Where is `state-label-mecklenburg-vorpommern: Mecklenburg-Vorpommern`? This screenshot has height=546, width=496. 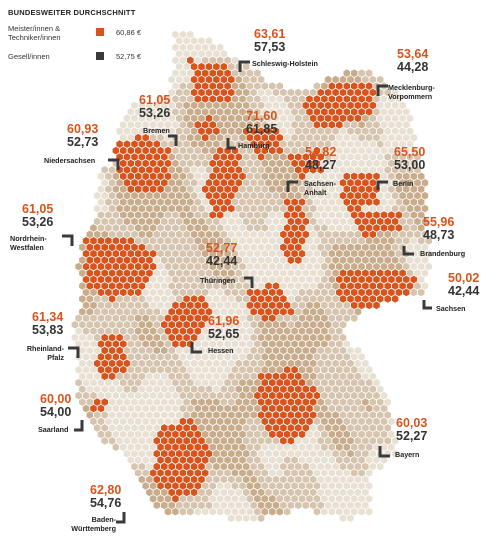 state-label-mecklenburg-vorpommern: Mecklenburg-Vorpommern is located at coordinates (411, 92).